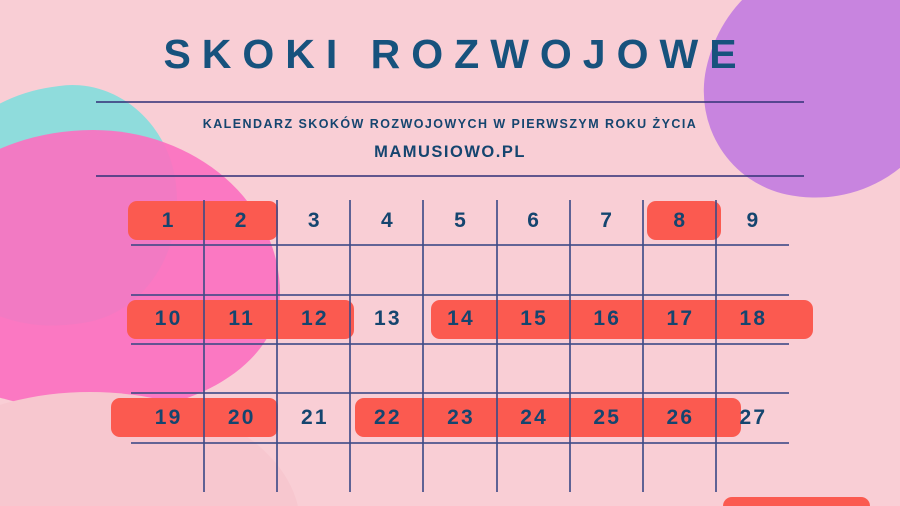 This screenshot has width=900, height=506. I want to click on week-cell-highlighted: 15, so click(534, 319).